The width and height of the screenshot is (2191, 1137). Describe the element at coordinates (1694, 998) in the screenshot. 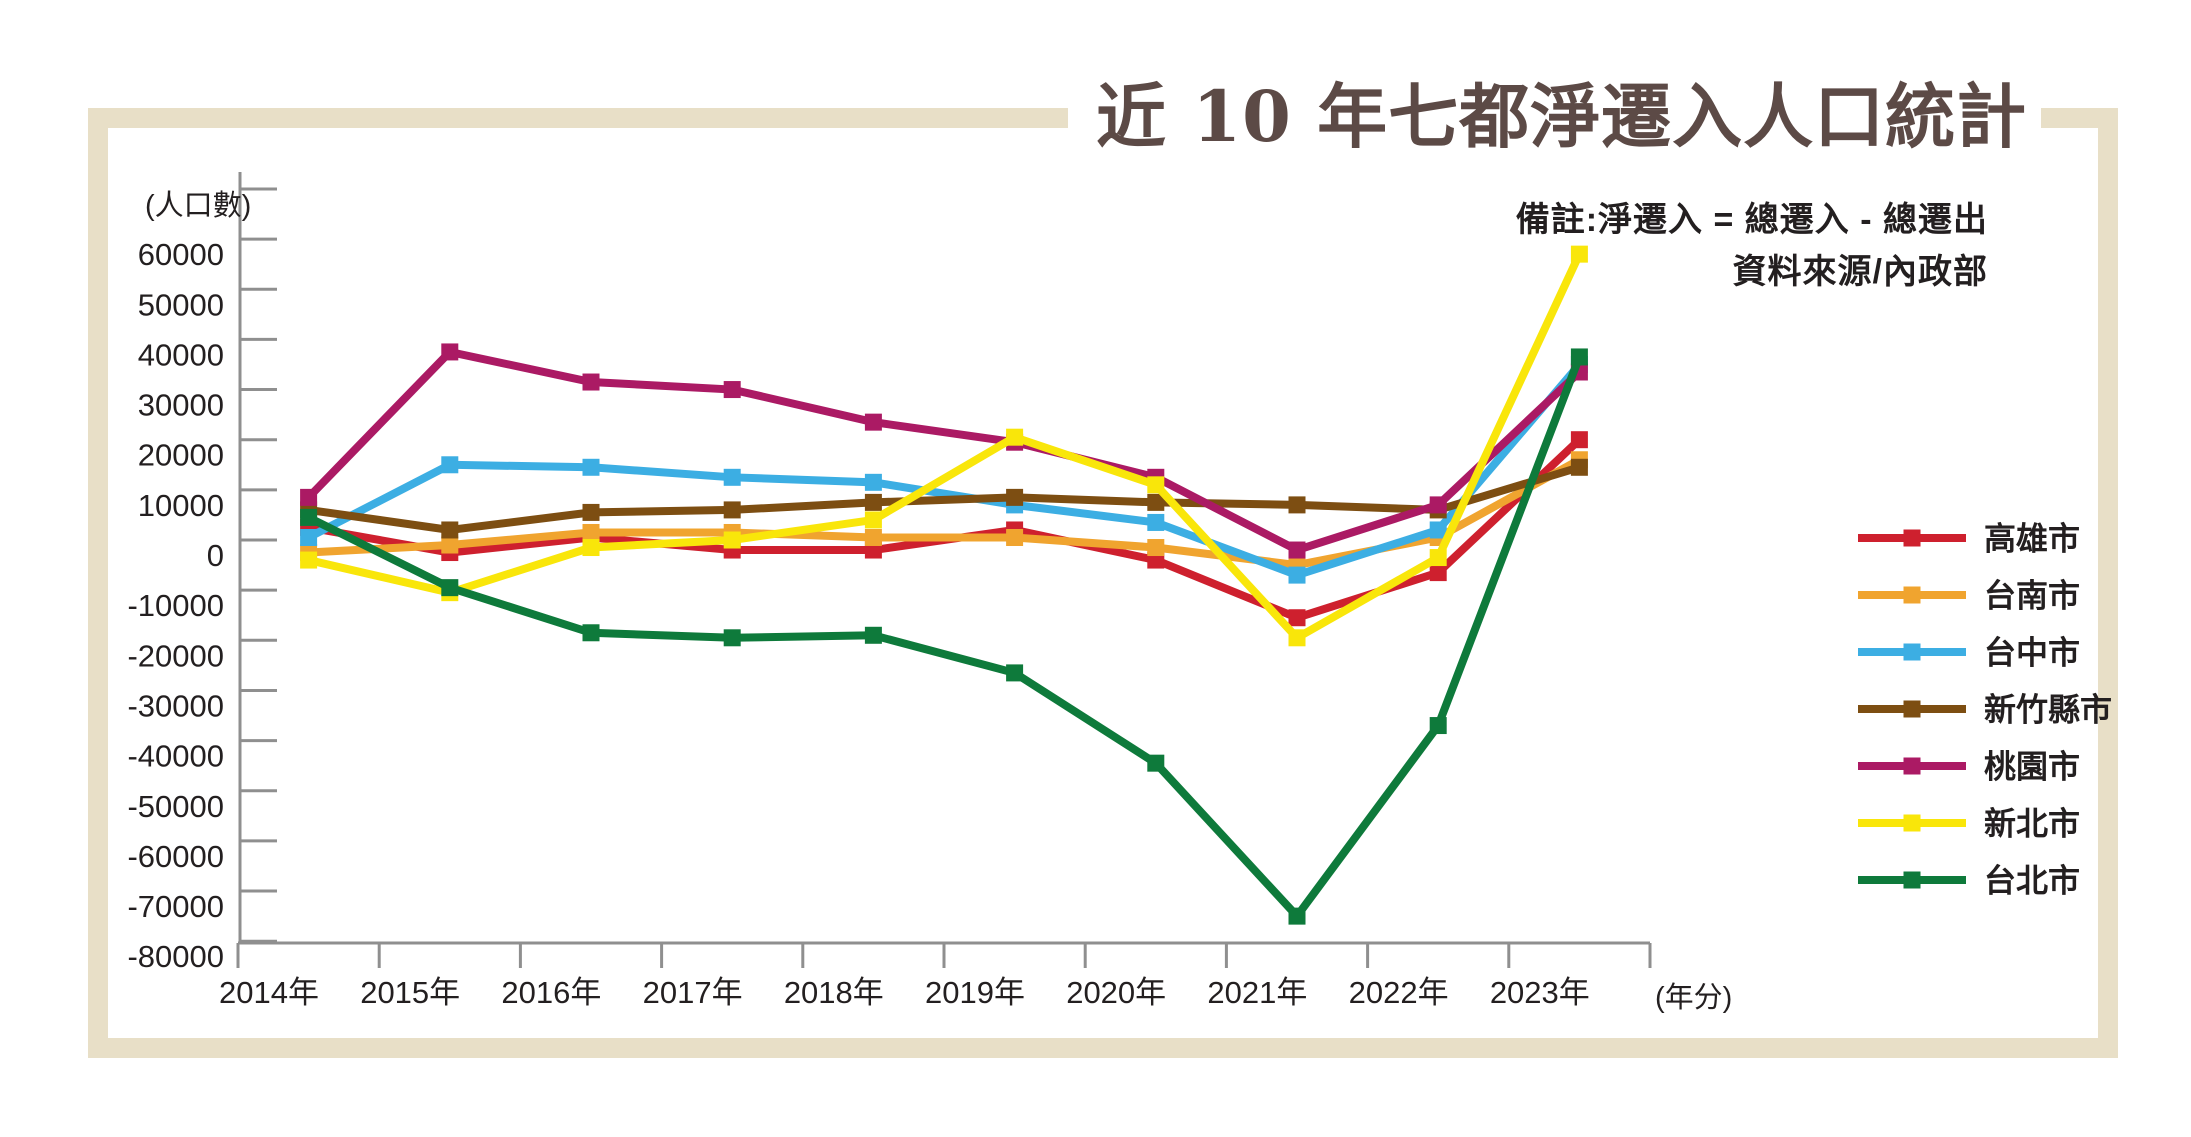

I see `x-axis-unit-label: (年分)` at that location.